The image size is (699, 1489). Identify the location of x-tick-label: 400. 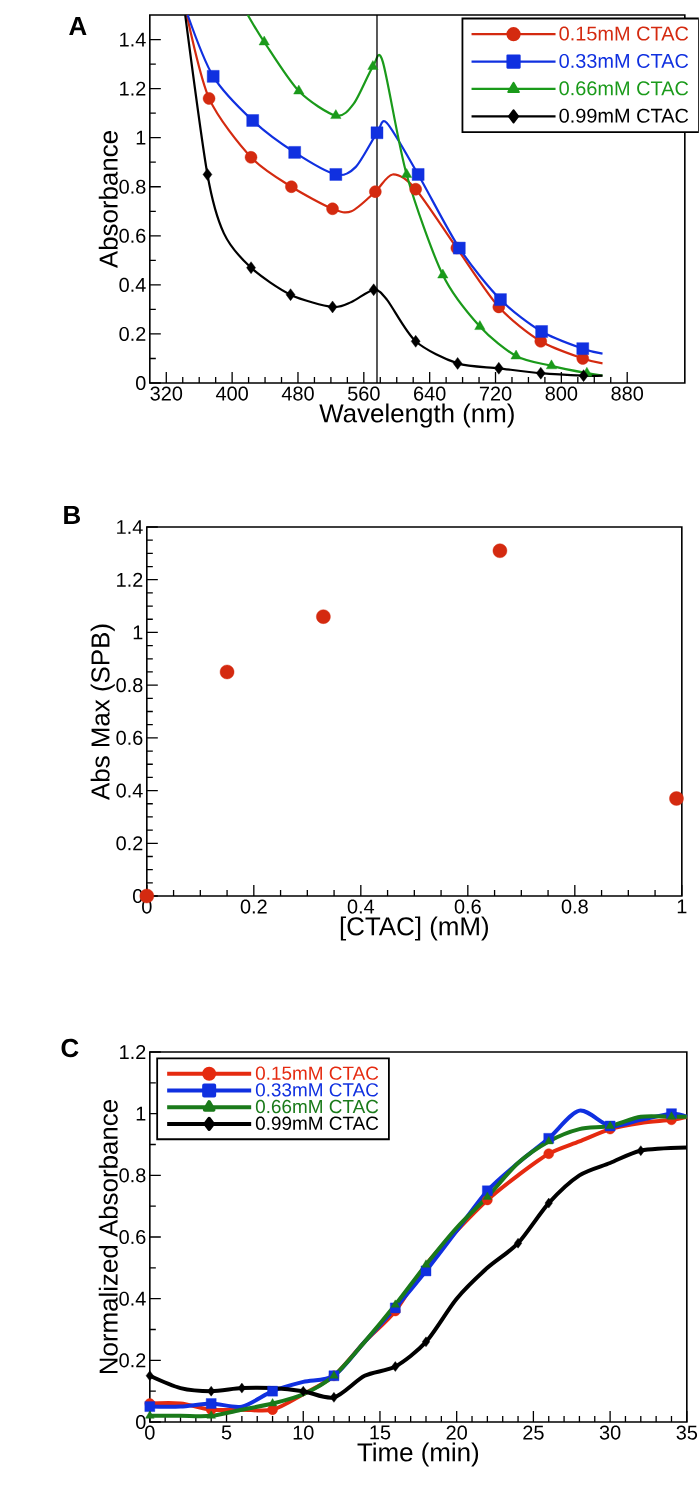
(232, 393).